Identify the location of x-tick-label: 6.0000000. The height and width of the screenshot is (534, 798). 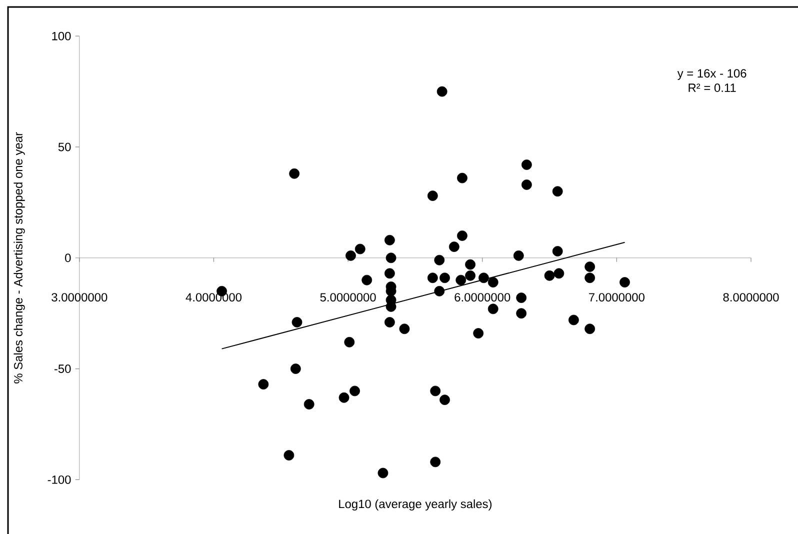
(482, 297).